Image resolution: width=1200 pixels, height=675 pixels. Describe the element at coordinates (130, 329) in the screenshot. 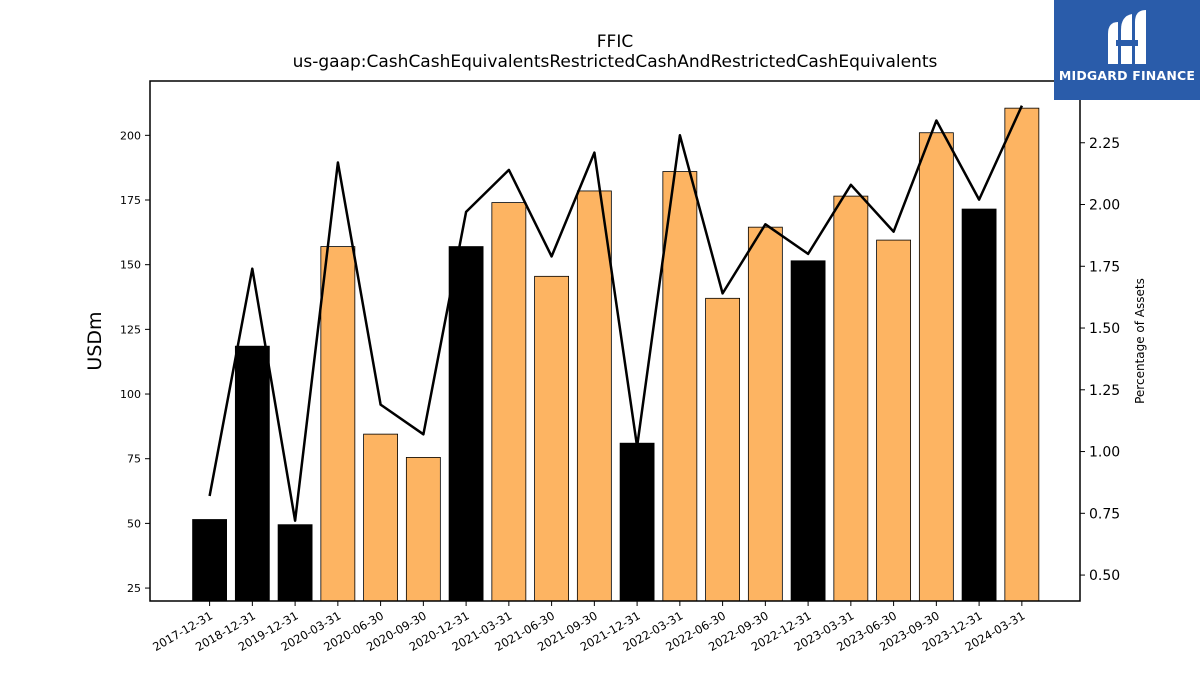

I see `y-tick-label: 125` at that location.